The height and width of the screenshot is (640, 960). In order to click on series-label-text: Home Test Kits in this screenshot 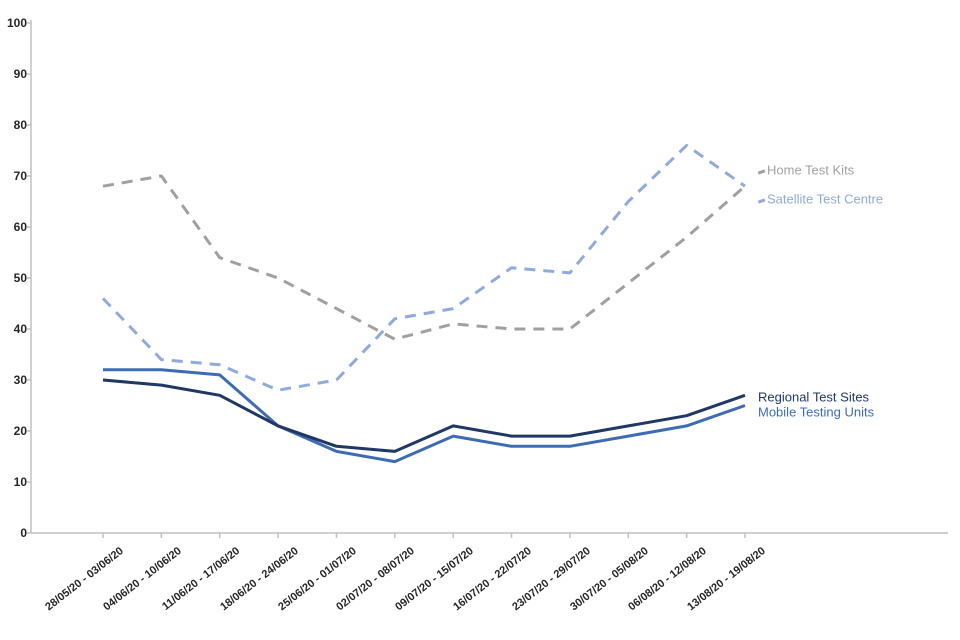, I will do `click(811, 170)`.